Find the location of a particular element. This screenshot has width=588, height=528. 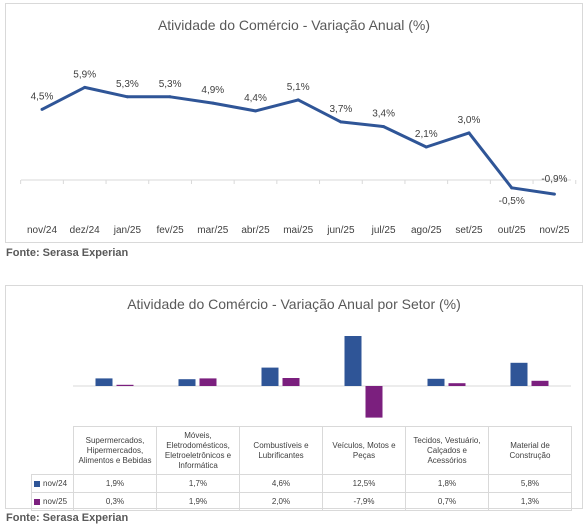

x-tick-label: mar/25 is located at coordinates (213, 230).